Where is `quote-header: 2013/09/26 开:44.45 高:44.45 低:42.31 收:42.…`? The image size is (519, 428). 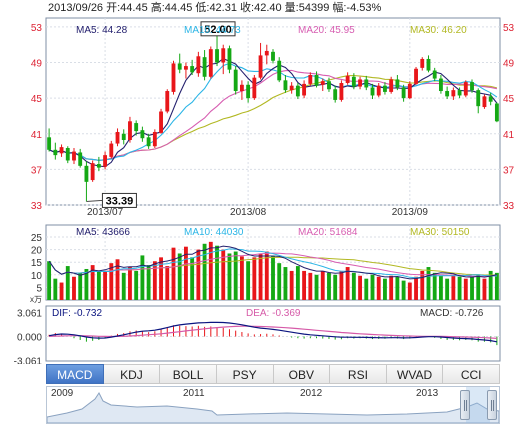 quote-header: 2013/09/26 开:44.45 高:44.45 低:42.31 收:42.… is located at coordinates (214, 7).